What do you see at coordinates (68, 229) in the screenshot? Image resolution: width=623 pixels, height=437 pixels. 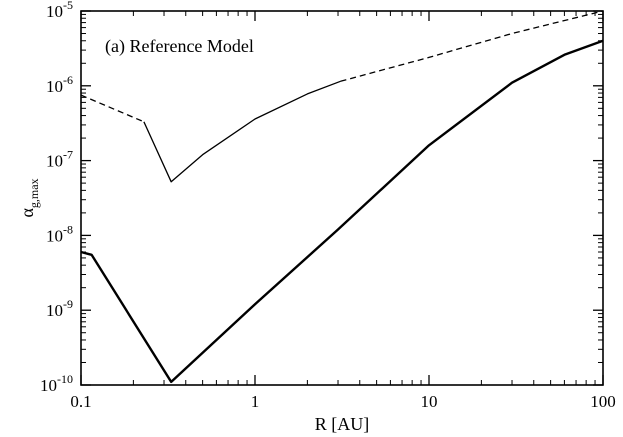 I see `y-tick-exponent: -8` at bounding box center [68, 229].